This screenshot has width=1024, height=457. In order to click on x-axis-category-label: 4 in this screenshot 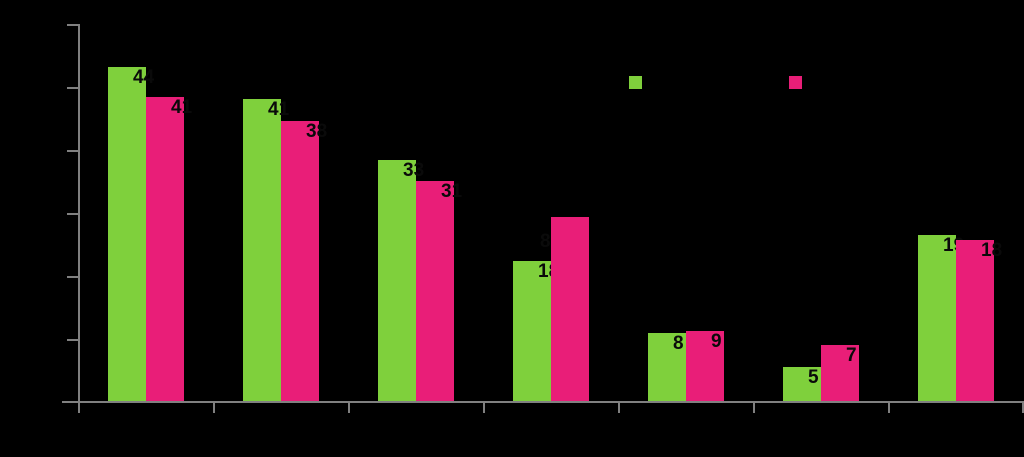, I will do `click(551, 419)`.